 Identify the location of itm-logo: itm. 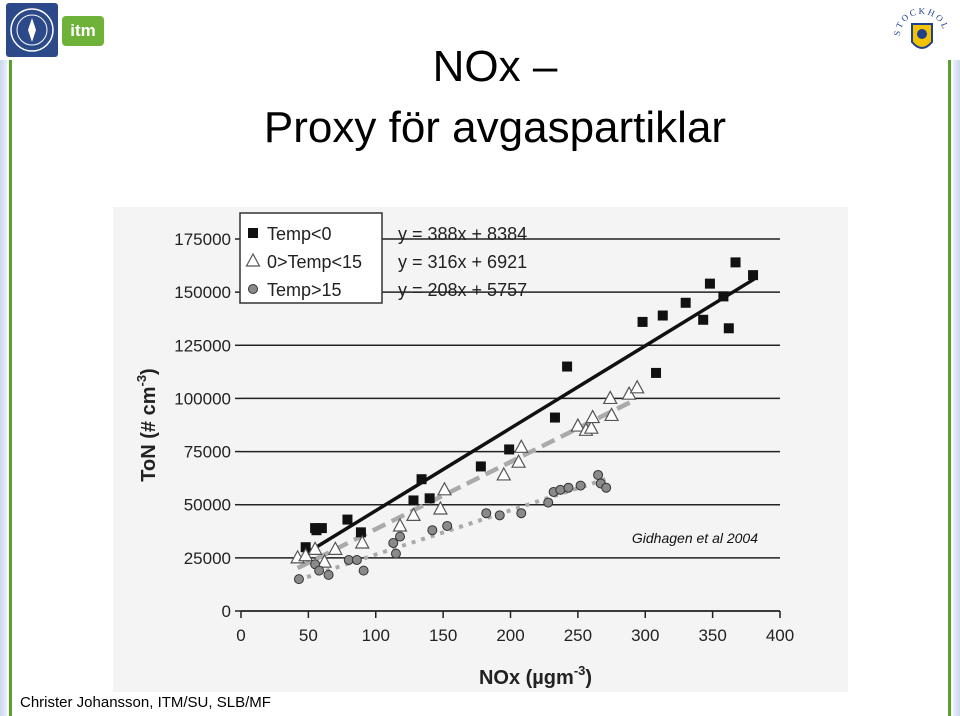
(83, 31).